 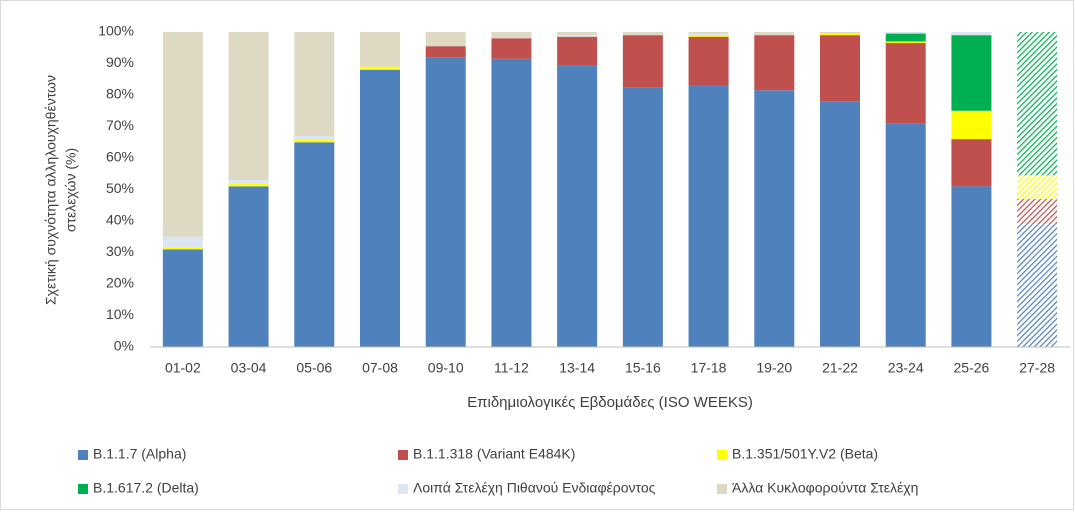 I want to click on legend-label: B.1.617.2 (Delta), so click(x=146, y=488).